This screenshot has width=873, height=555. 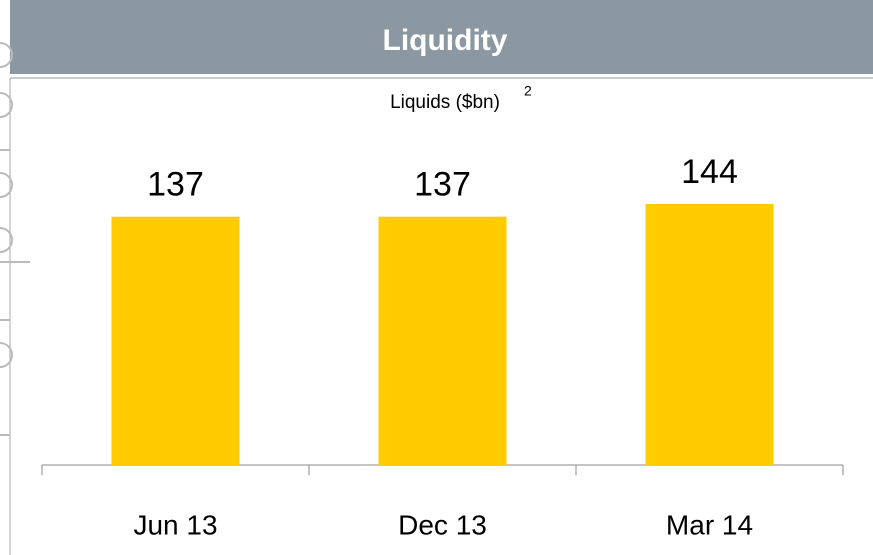 What do you see at coordinates (528, 91) in the screenshot?
I see `footnote-marker: 2` at bounding box center [528, 91].